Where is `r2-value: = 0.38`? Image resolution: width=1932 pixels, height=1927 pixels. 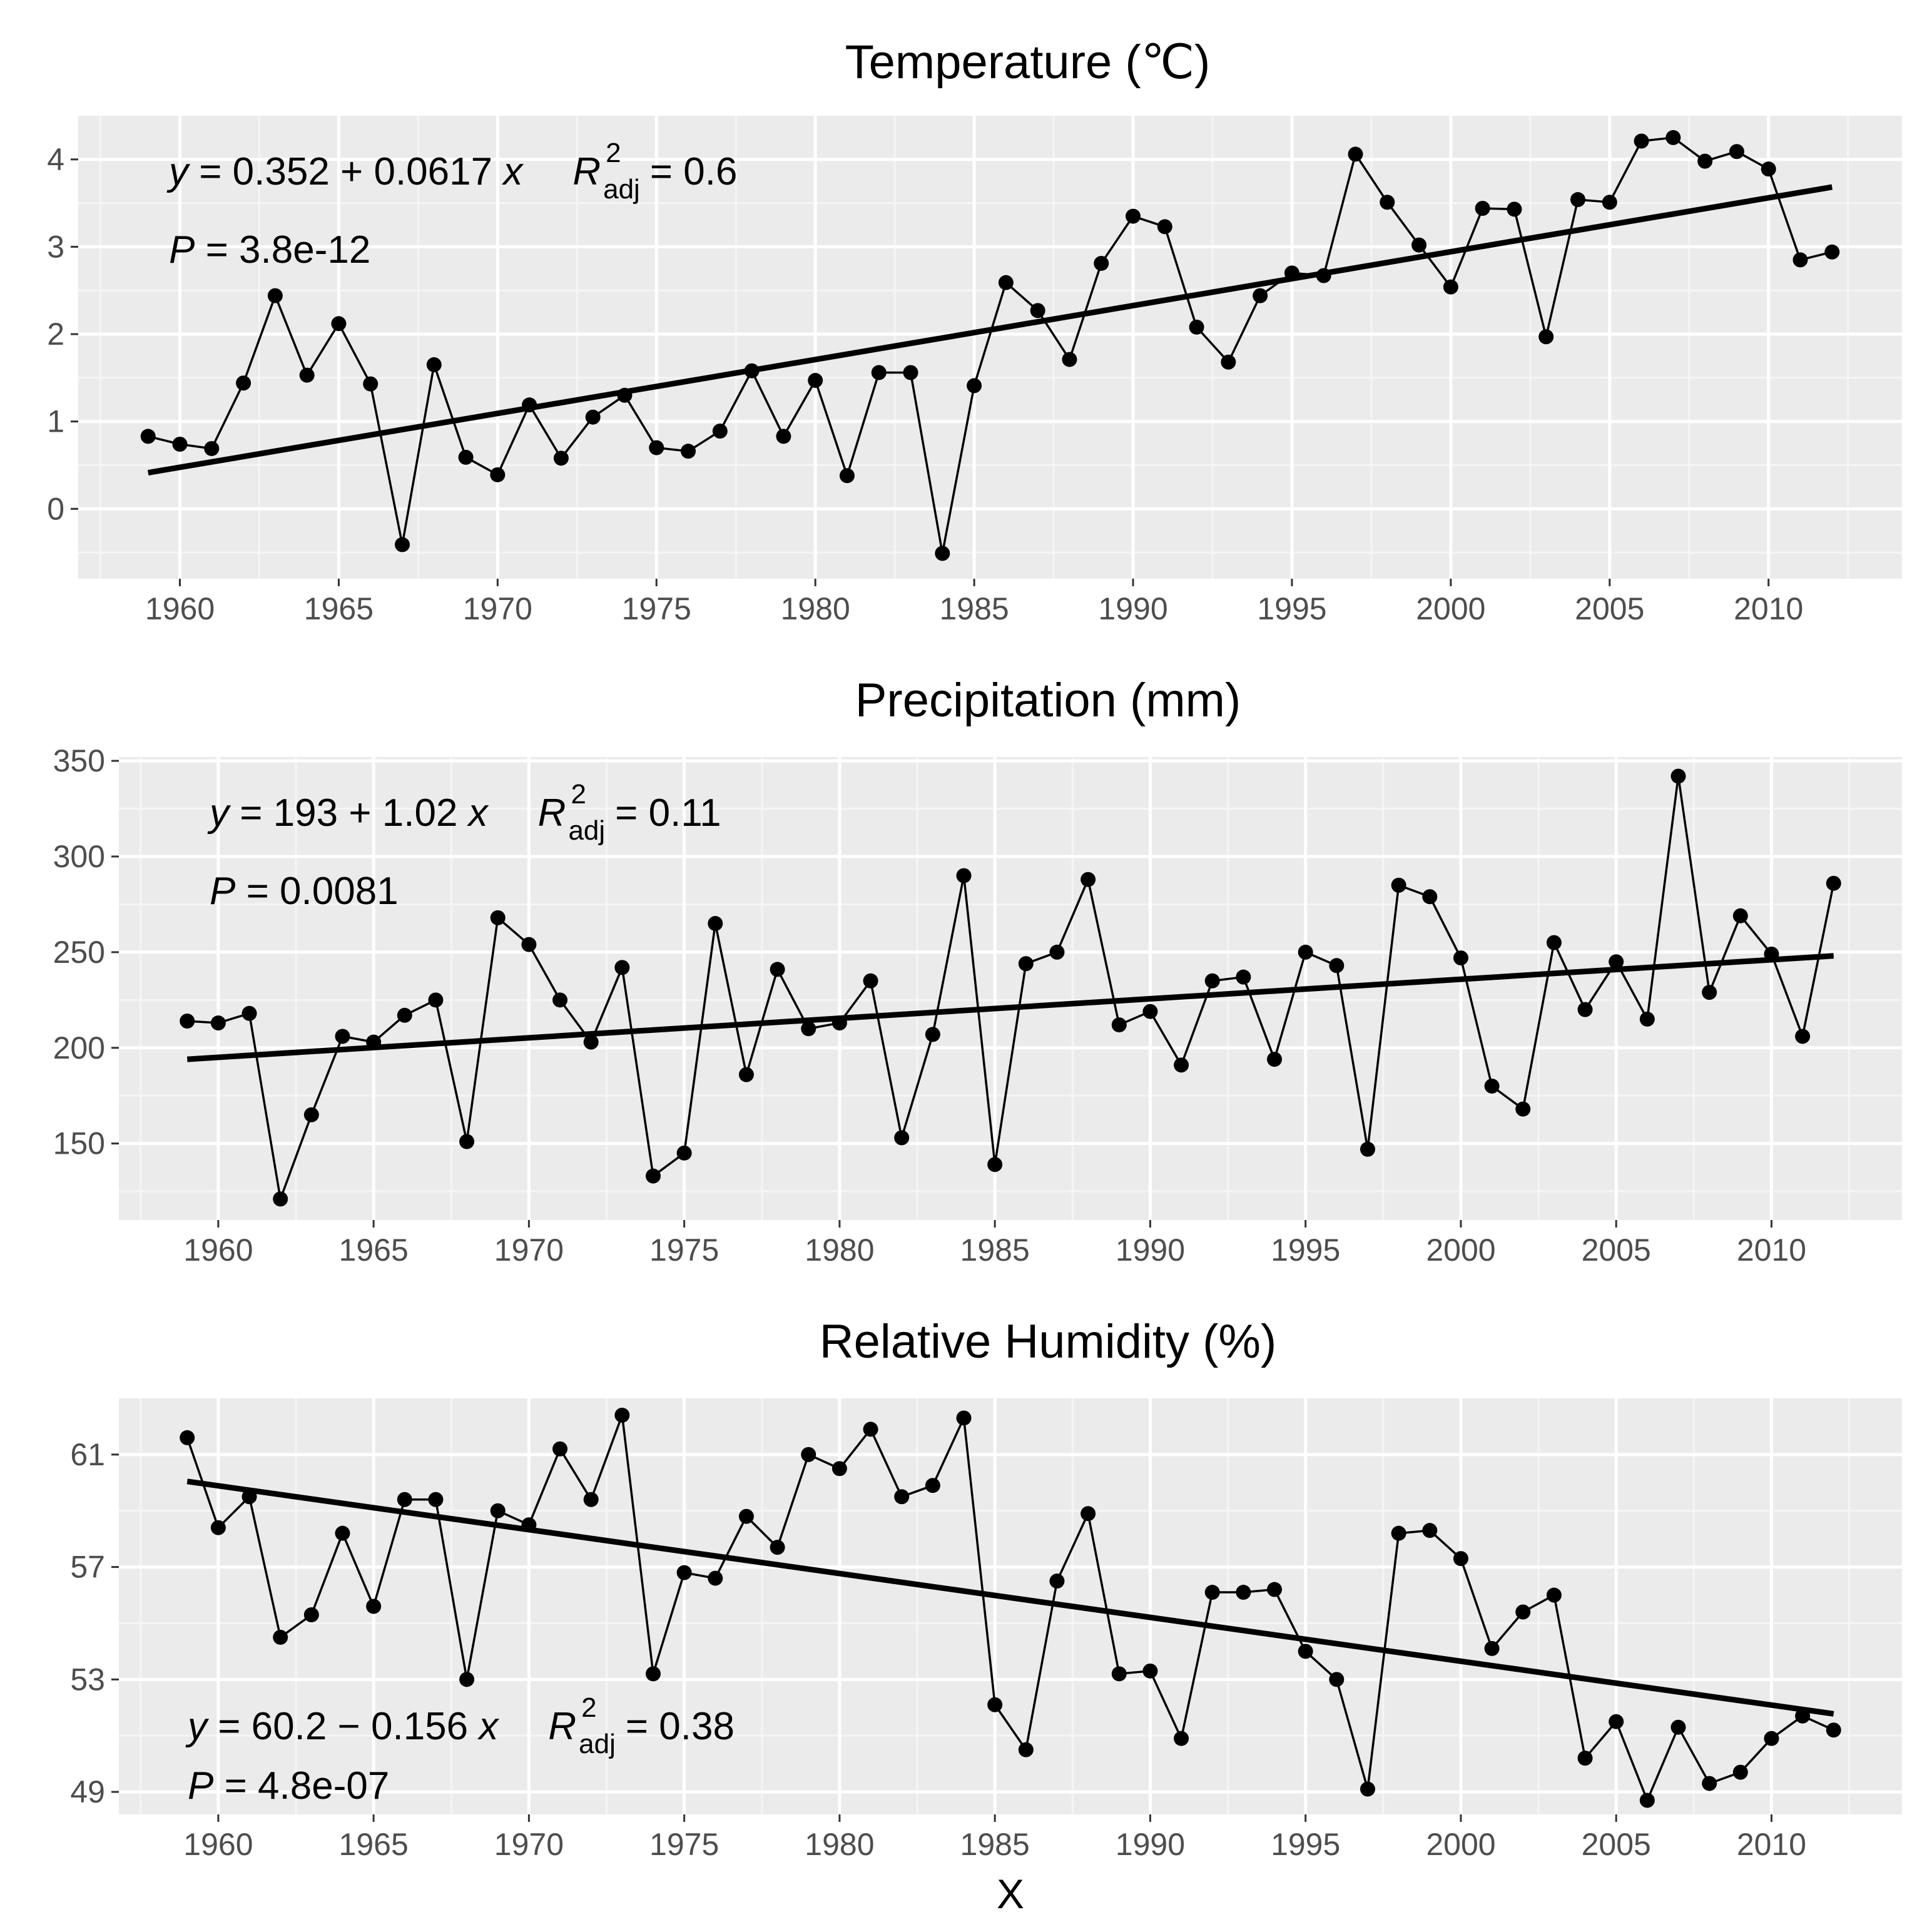
r2-value: = 0.38 is located at coordinates (680, 1726).